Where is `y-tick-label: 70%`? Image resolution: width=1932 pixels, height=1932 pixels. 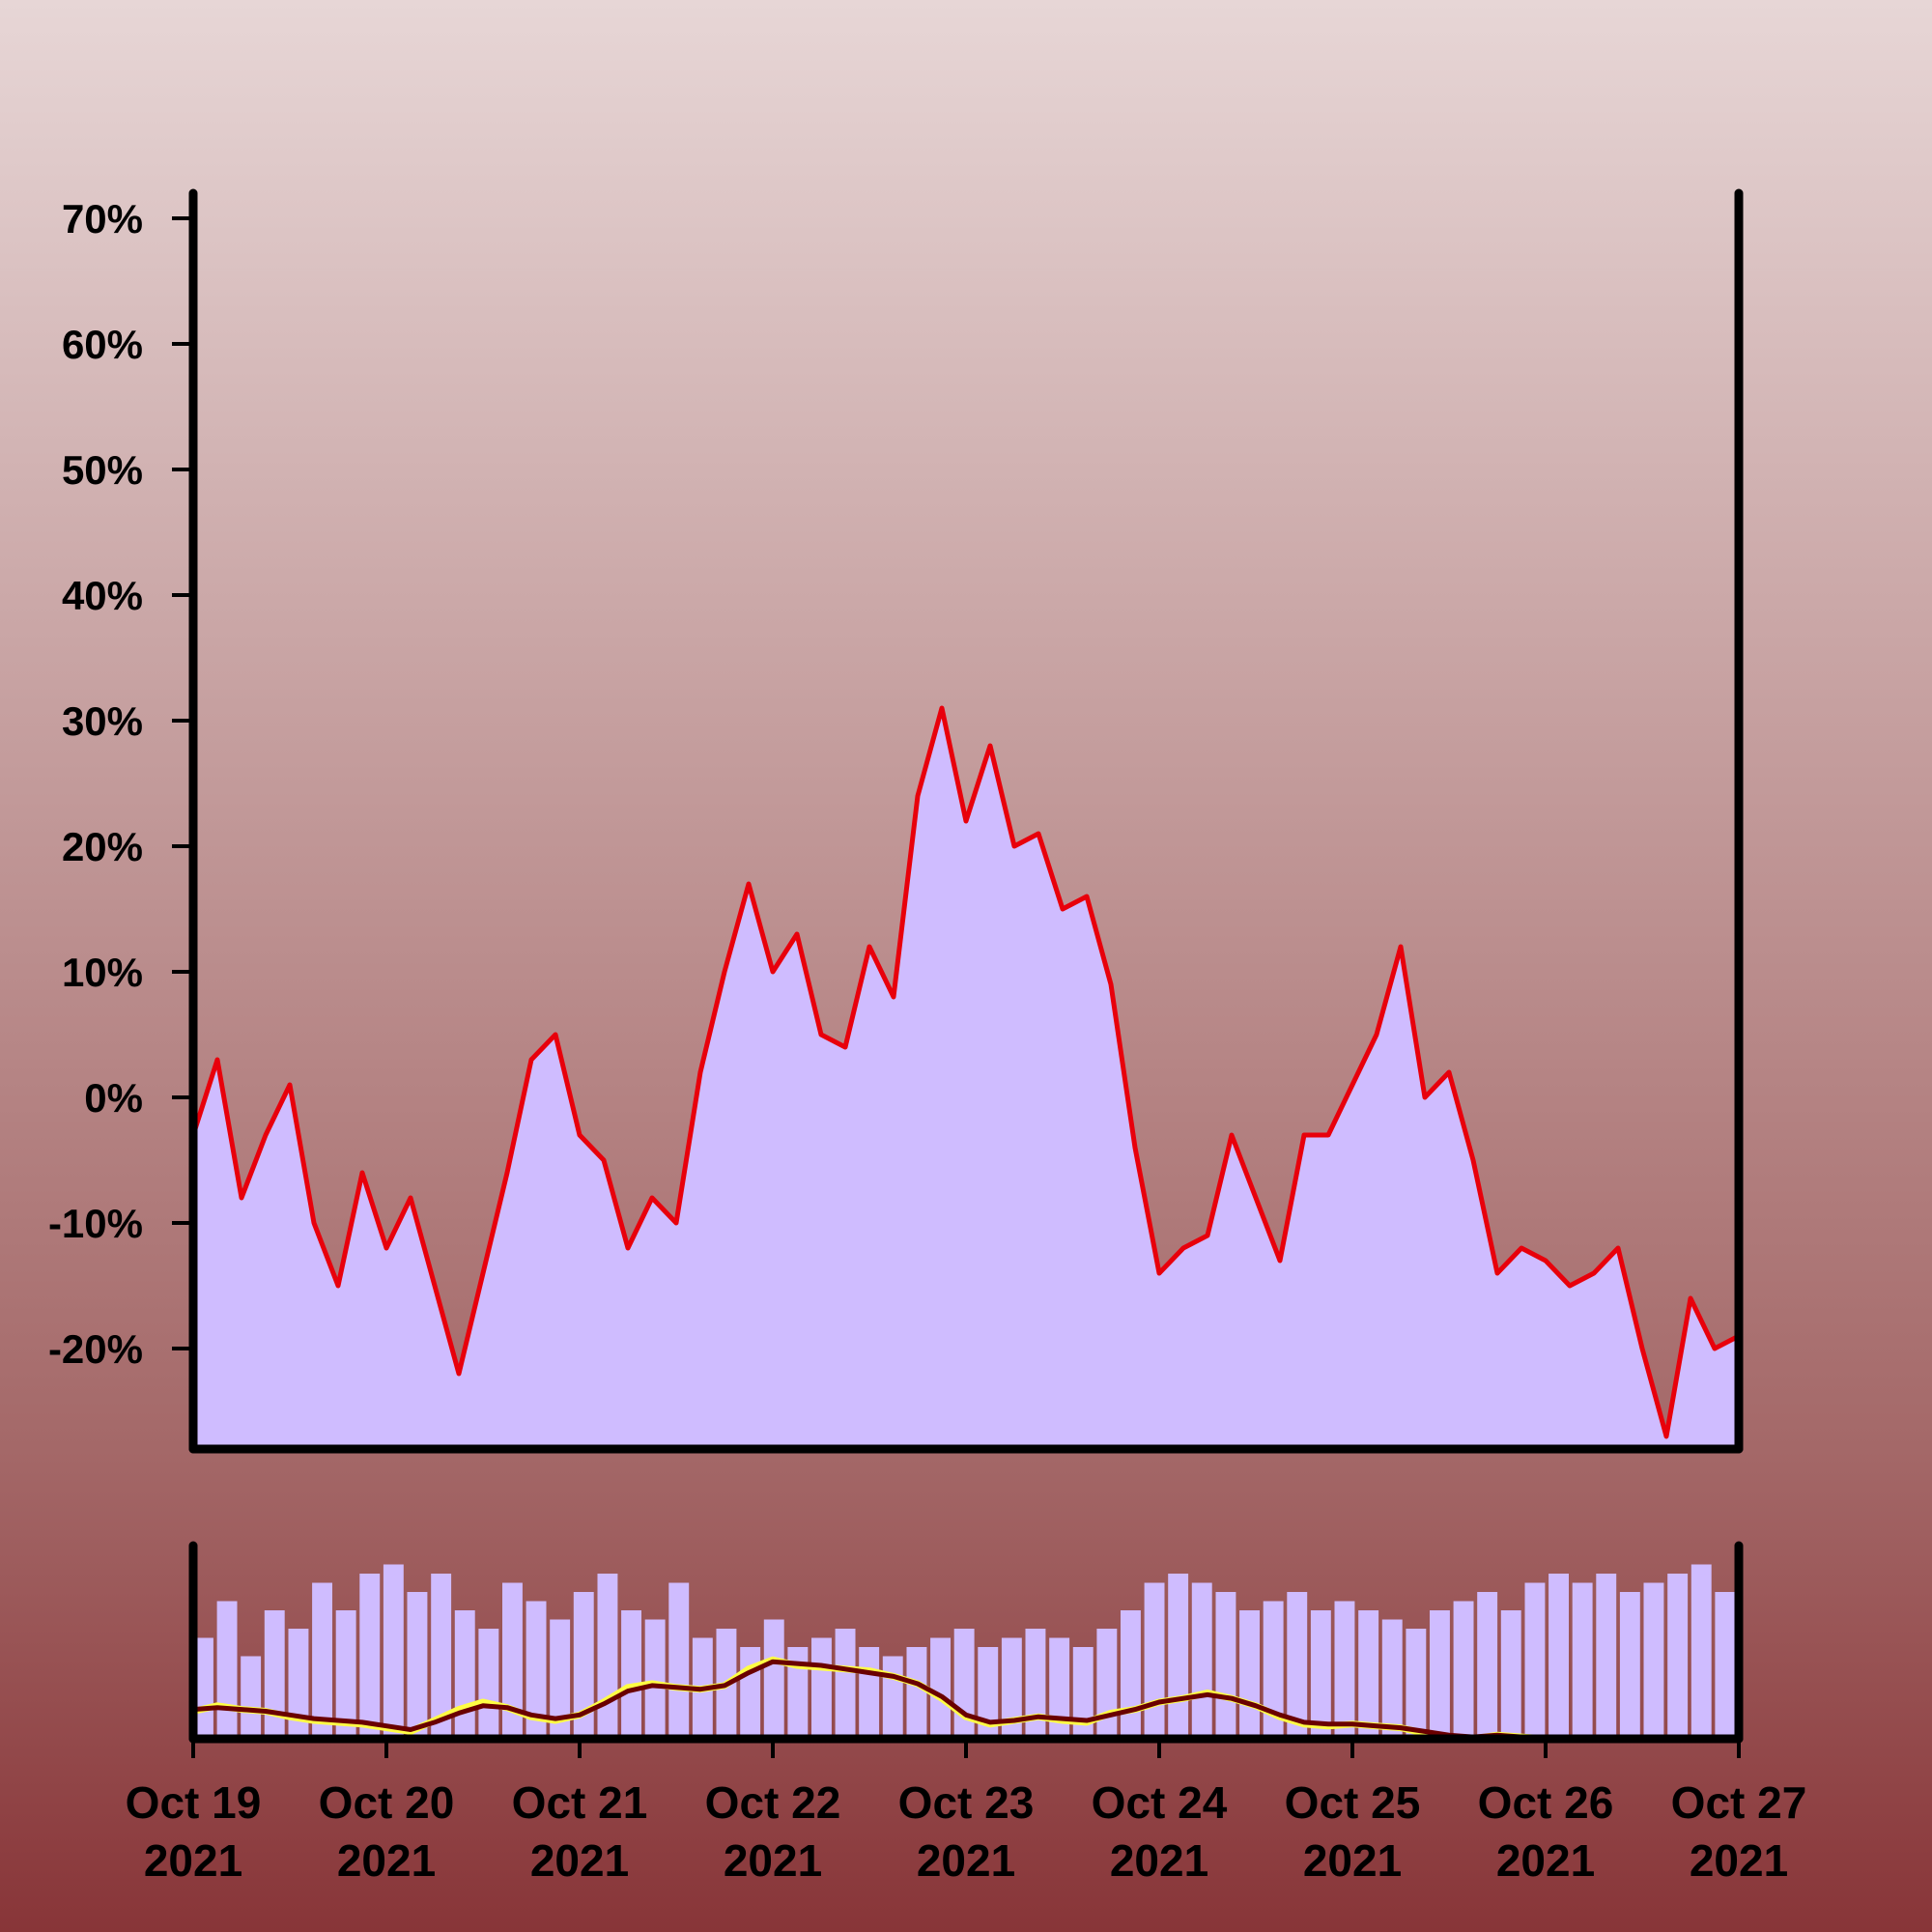 y-tick-label: 70% is located at coordinates (102, 219).